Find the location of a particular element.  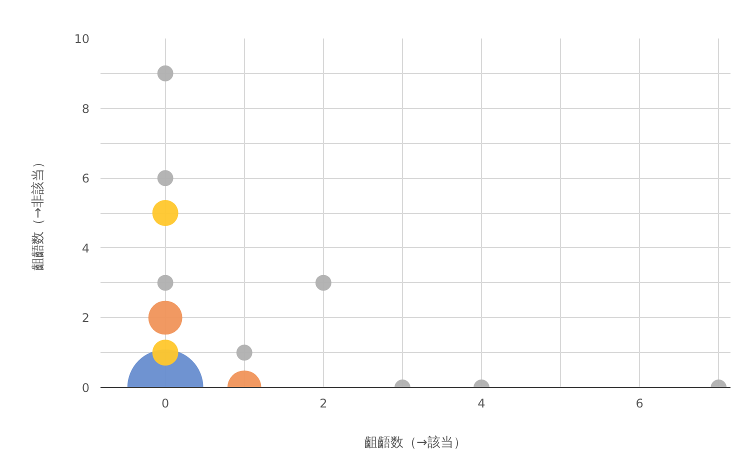

y-axis-title: 齟齬数（→非該当） is located at coordinates (38, 213).